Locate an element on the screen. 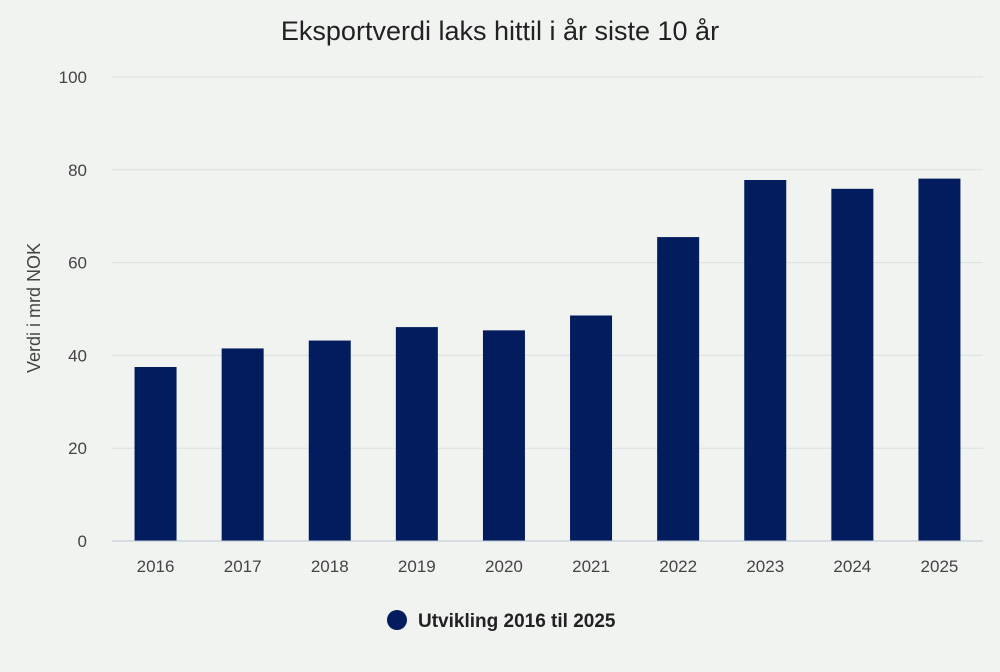 This screenshot has height=672, width=1000. bar-2018 is located at coordinates (329, 440).